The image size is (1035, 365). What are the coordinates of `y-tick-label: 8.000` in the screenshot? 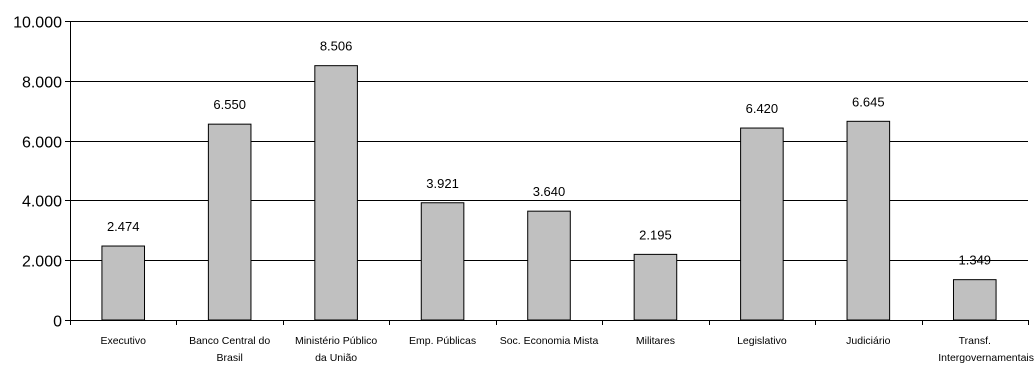 It's located at (42, 83).